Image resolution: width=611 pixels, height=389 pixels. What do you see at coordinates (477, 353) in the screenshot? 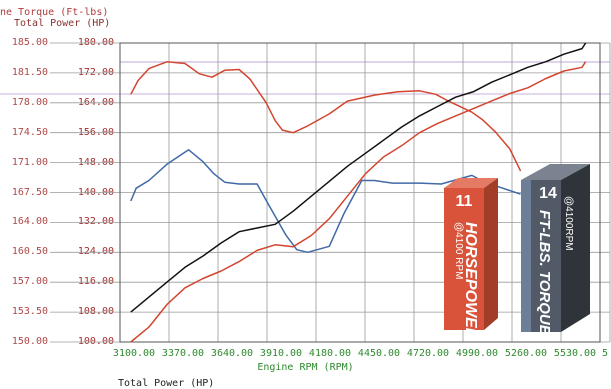
I see `x-tick: 4990.00` at bounding box center [477, 353].